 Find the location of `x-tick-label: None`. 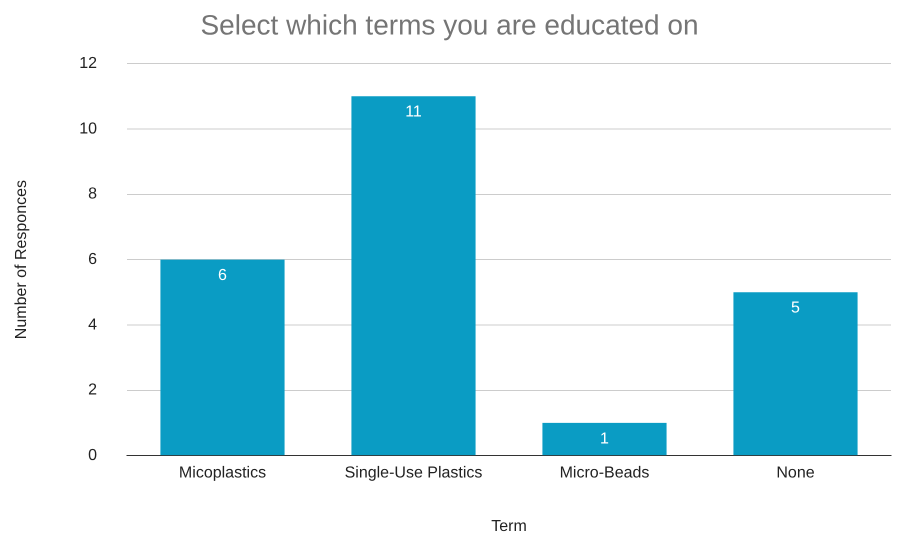

x-tick-label: None is located at coordinates (795, 473).